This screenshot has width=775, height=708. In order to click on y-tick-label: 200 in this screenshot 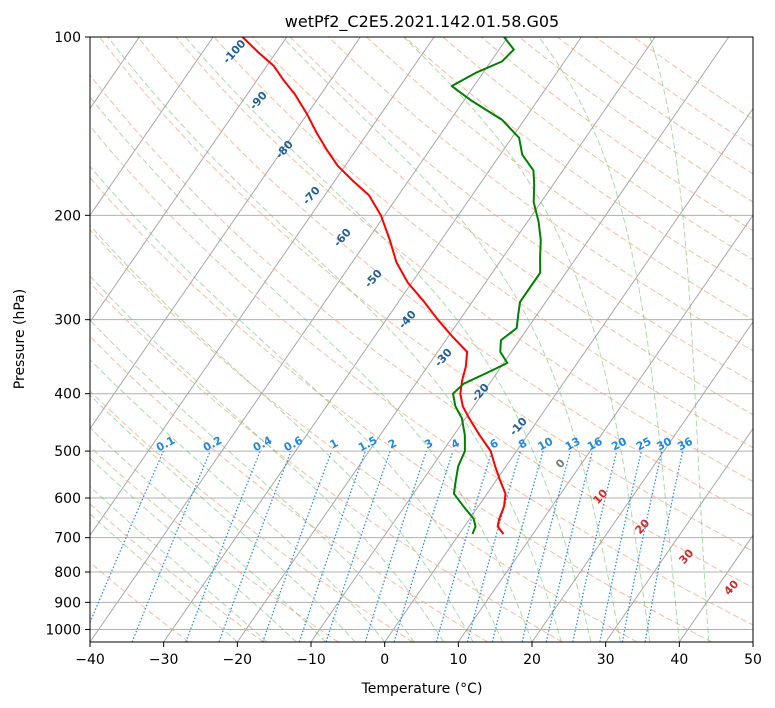, I will do `click(67, 216)`.